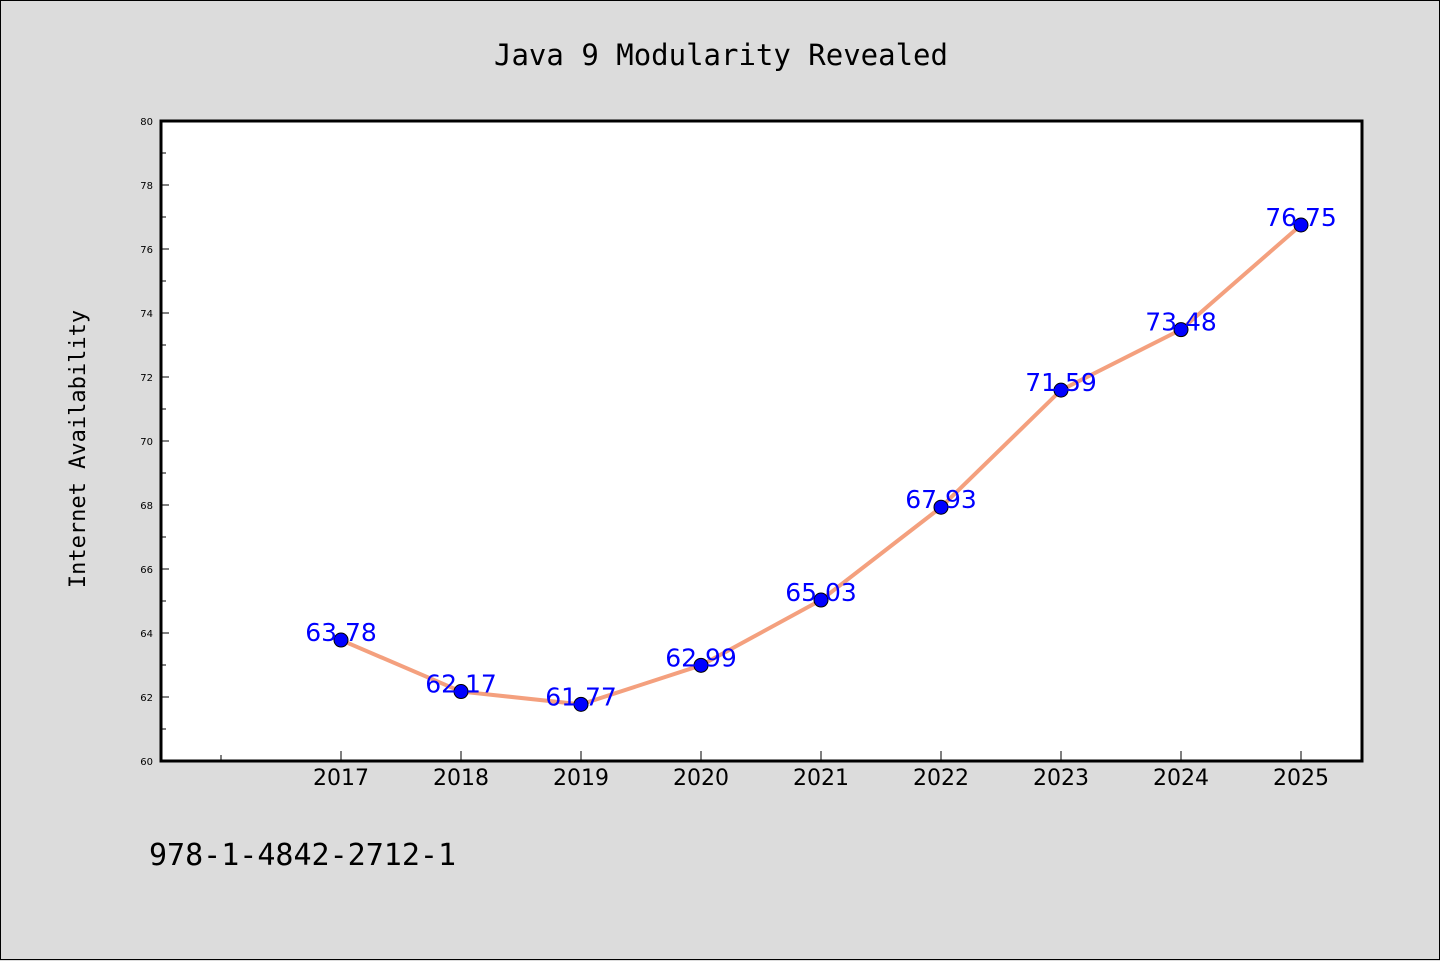 This screenshot has width=1440, height=961. I want to click on data-label: 67.93, so click(941, 499).